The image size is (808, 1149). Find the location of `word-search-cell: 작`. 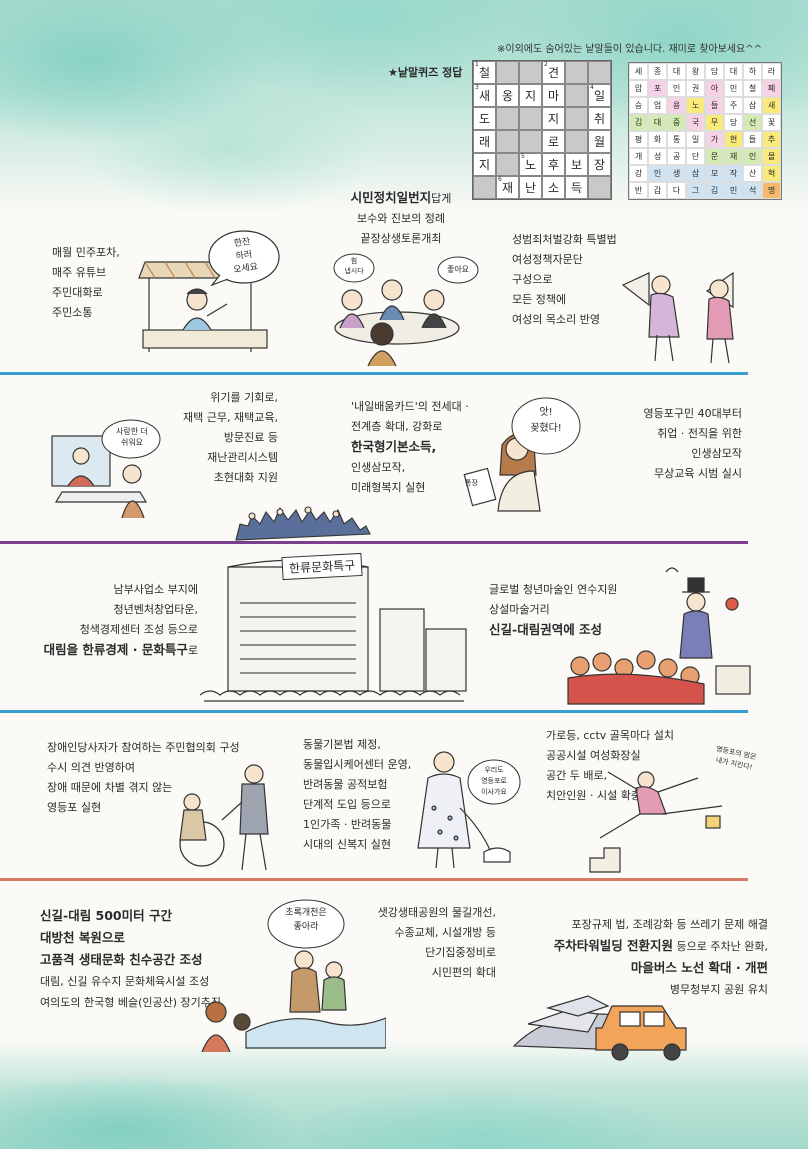

word-search-cell: 작 is located at coordinates (733, 173).